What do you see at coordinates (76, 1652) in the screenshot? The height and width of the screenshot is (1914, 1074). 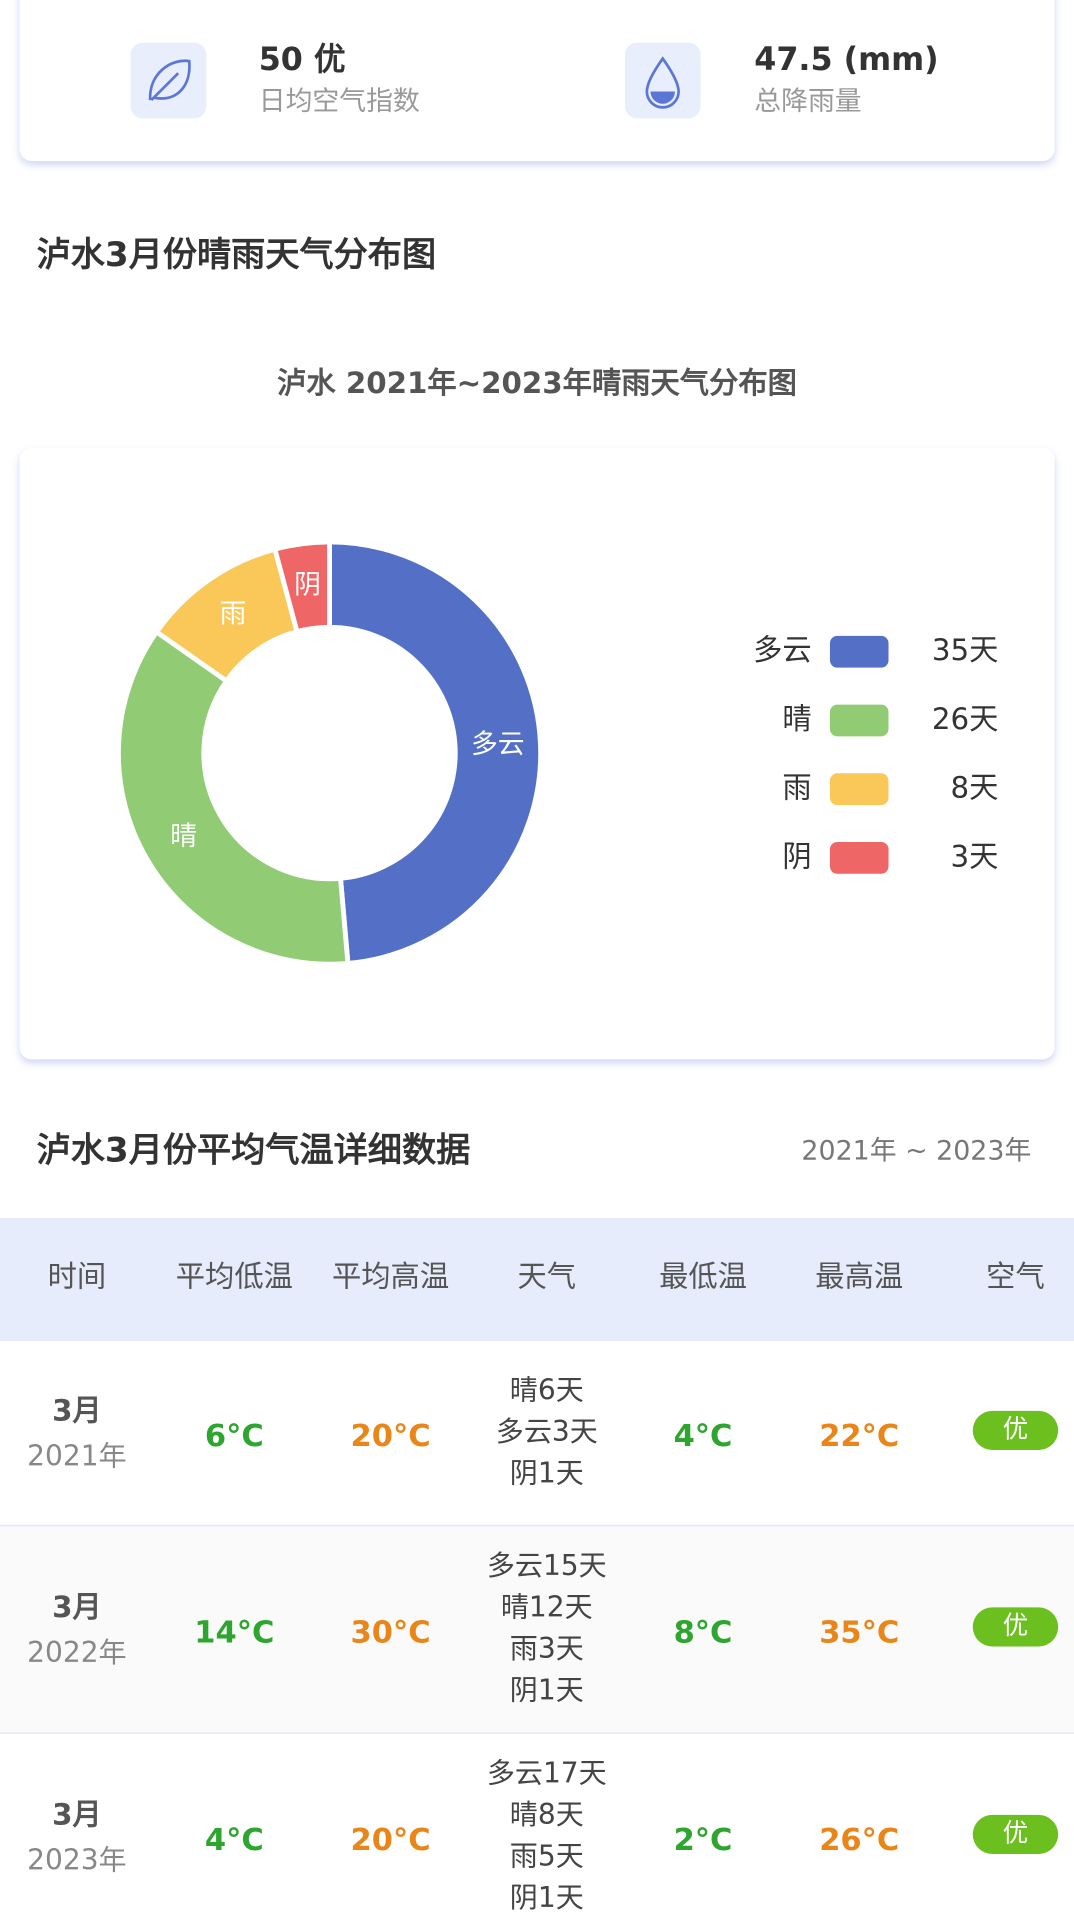 I see `year: 2022年` at bounding box center [76, 1652].